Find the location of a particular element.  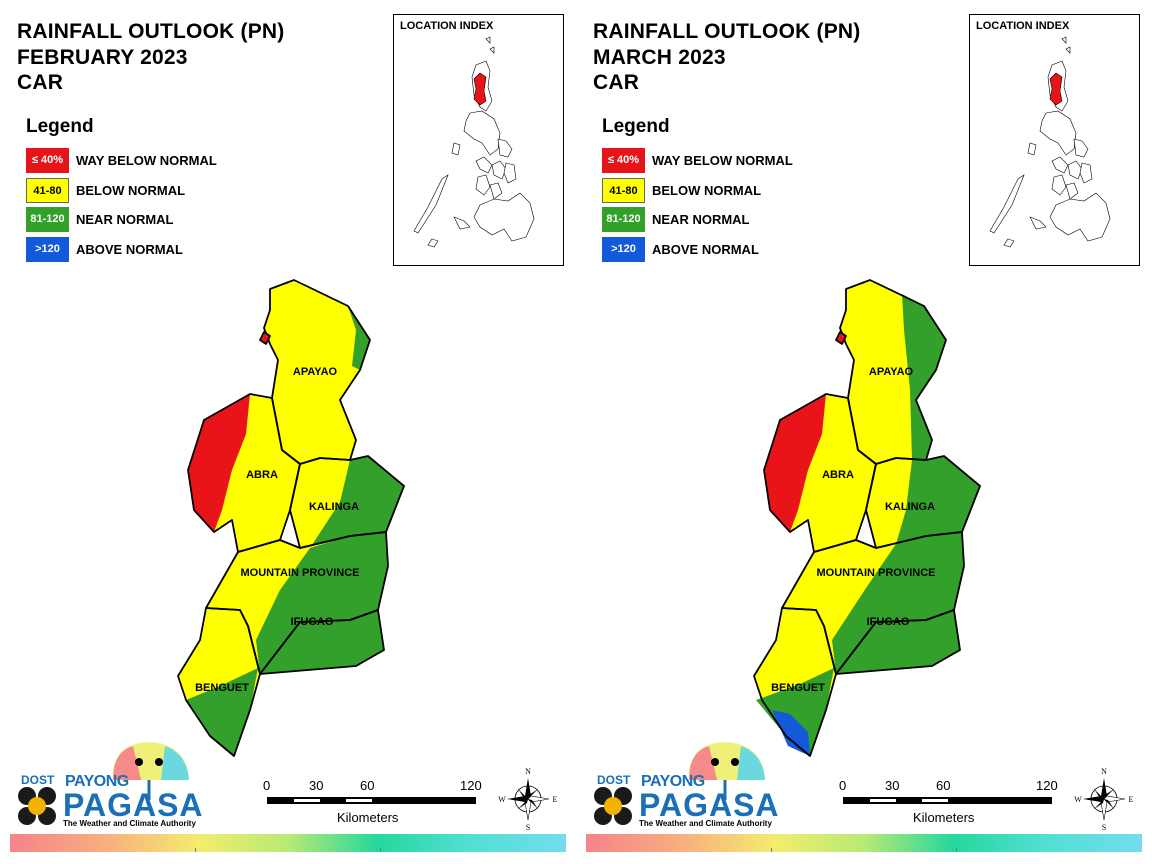

benguet-above-normal-fill is located at coordinates (791, 733).